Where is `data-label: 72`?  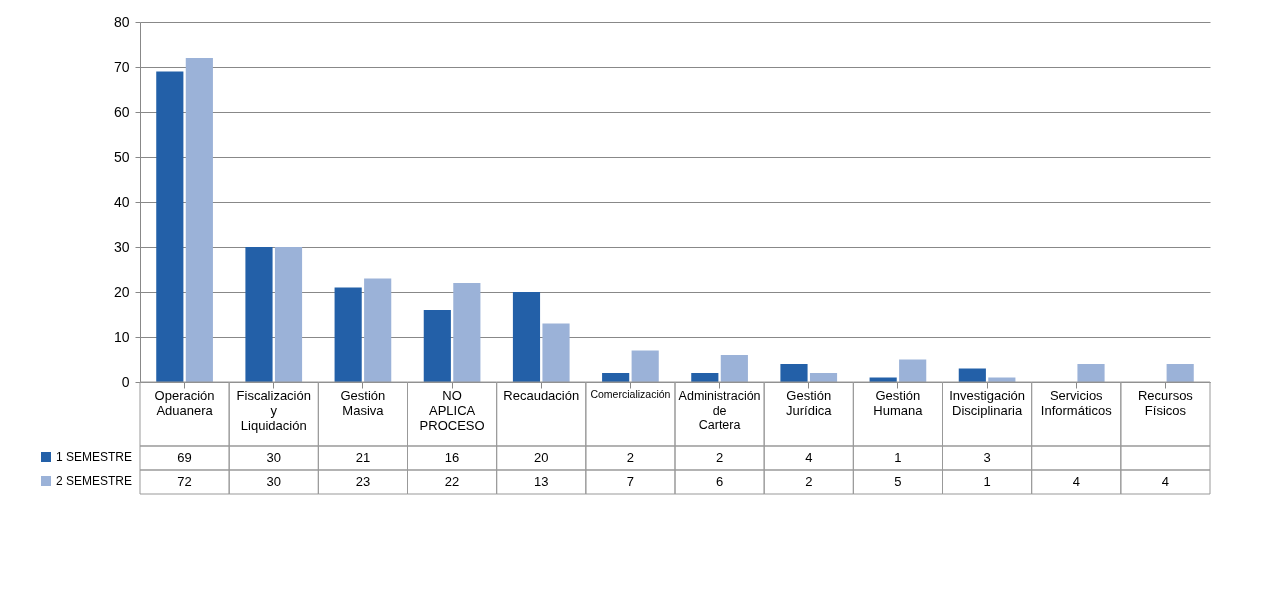
data-label: 72 is located at coordinates (184, 481).